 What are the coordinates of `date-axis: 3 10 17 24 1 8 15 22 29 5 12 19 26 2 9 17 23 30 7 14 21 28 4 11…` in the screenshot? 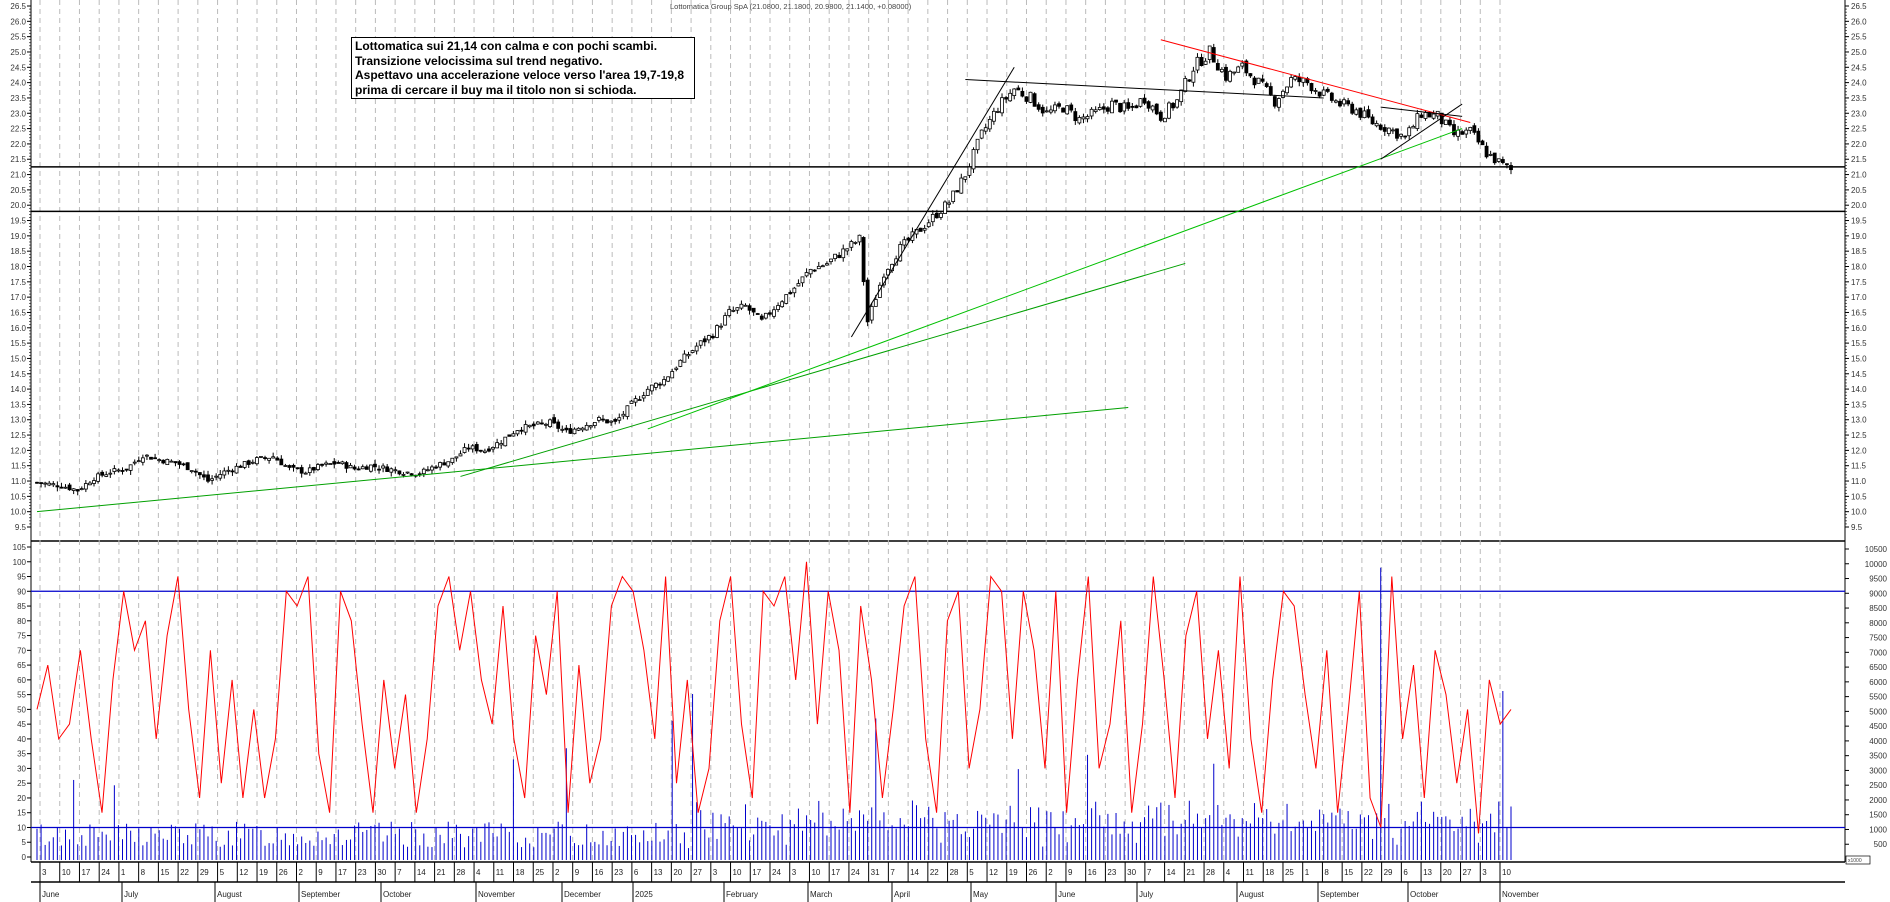 It's located at (789, 882).